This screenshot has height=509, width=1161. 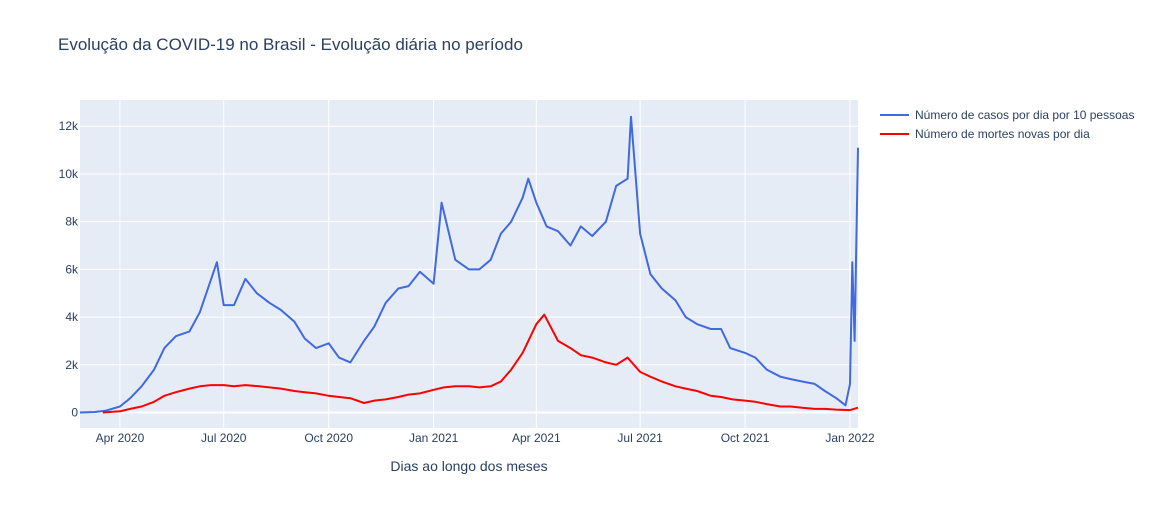 I want to click on y-tick-label: 0, so click(x=74, y=412).